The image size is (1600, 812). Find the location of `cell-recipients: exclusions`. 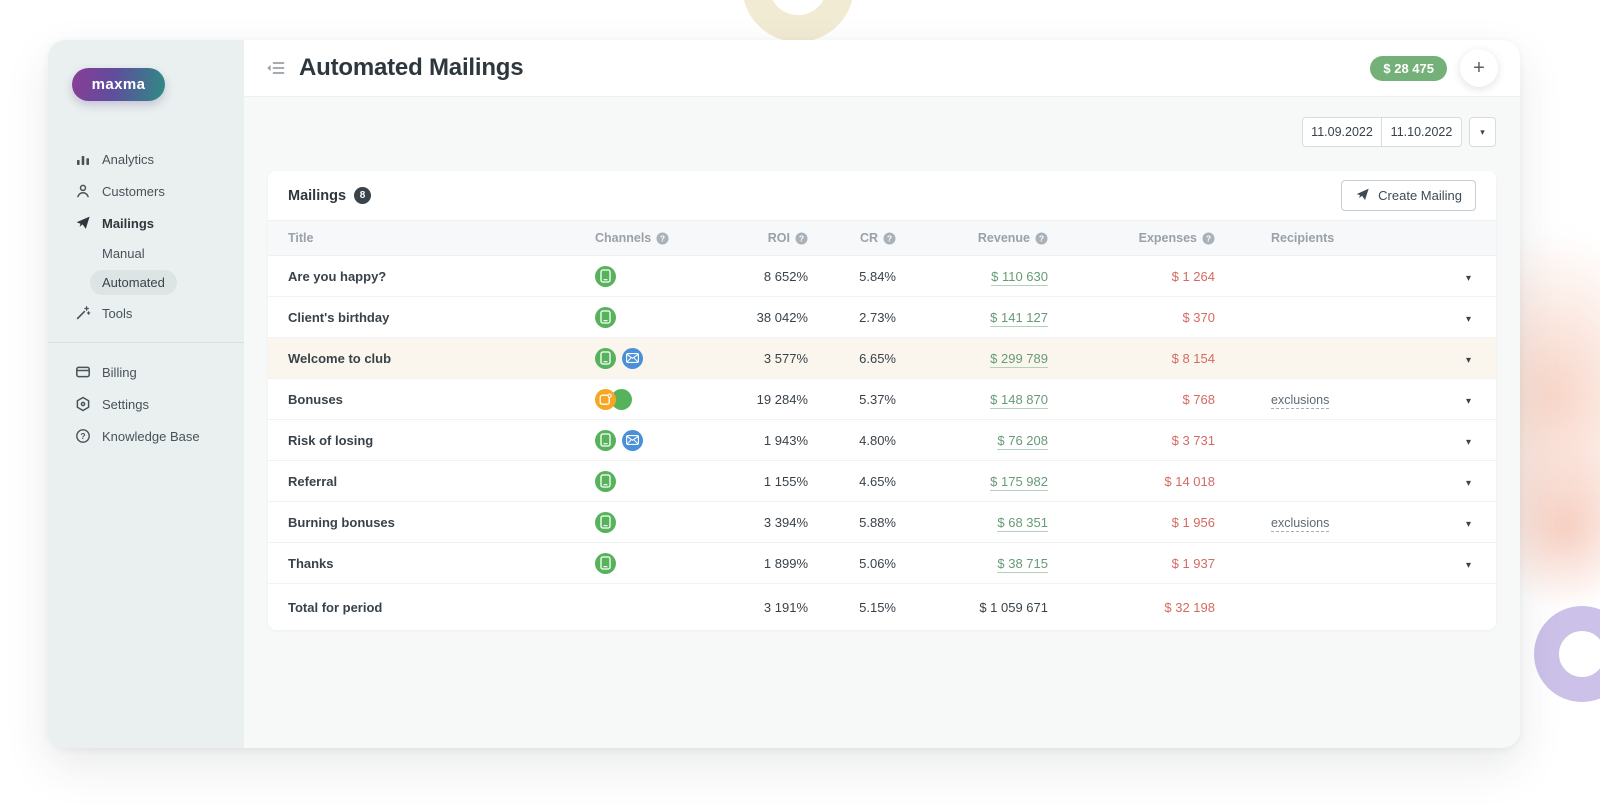

cell-recipients: exclusions is located at coordinates (1300, 400).